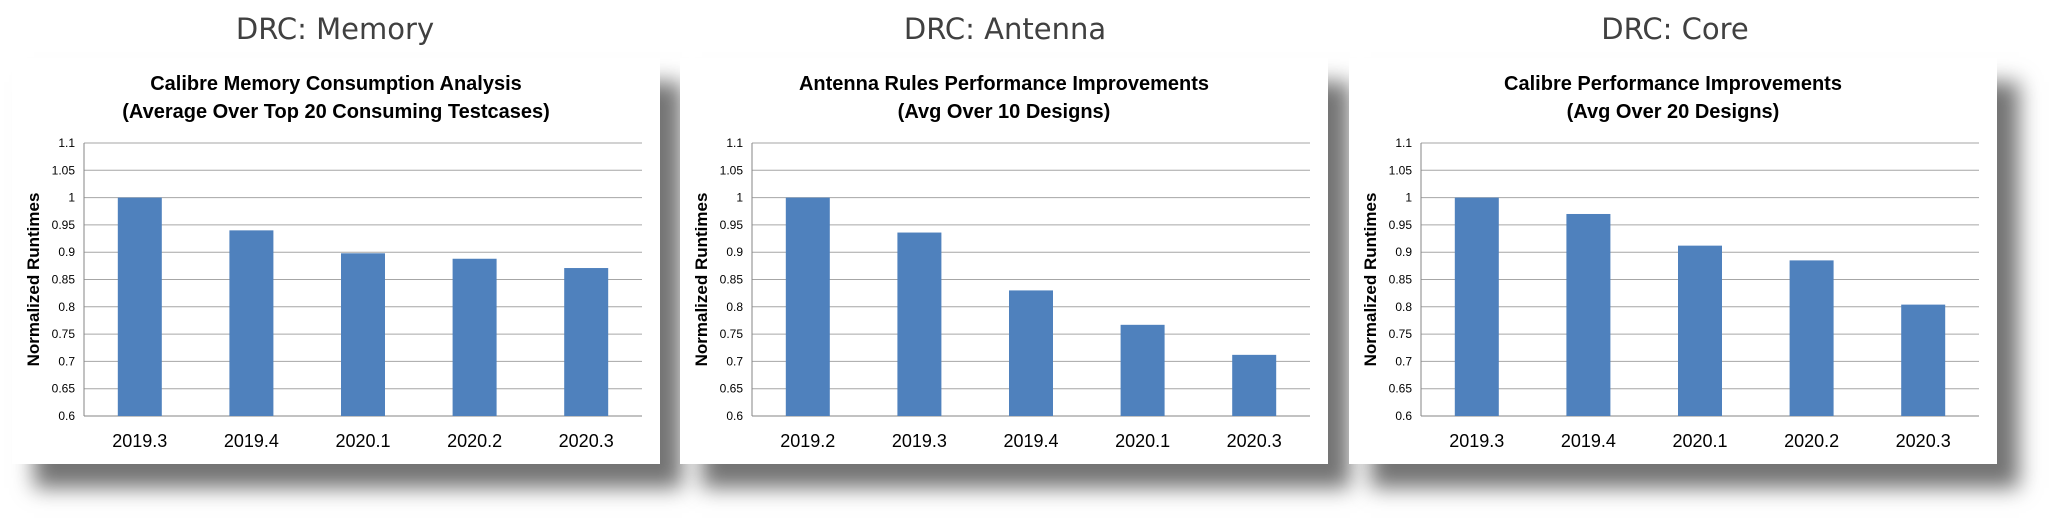 The height and width of the screenshot is (530, 2059). Describe the element at coordinates (1004, 112) in the screenshot. I see `chart-title-line: (Avg Over 10 Designs)` at that location.